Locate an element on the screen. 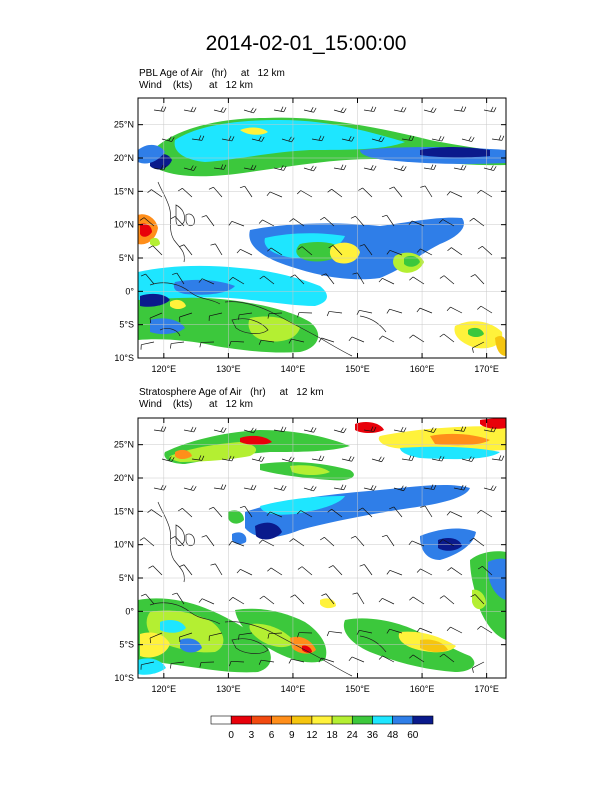 The image size is (612, 792). panel1-title-line1: PBL Age of Air (hr) at 12 km is located at coordinates (212, 73).